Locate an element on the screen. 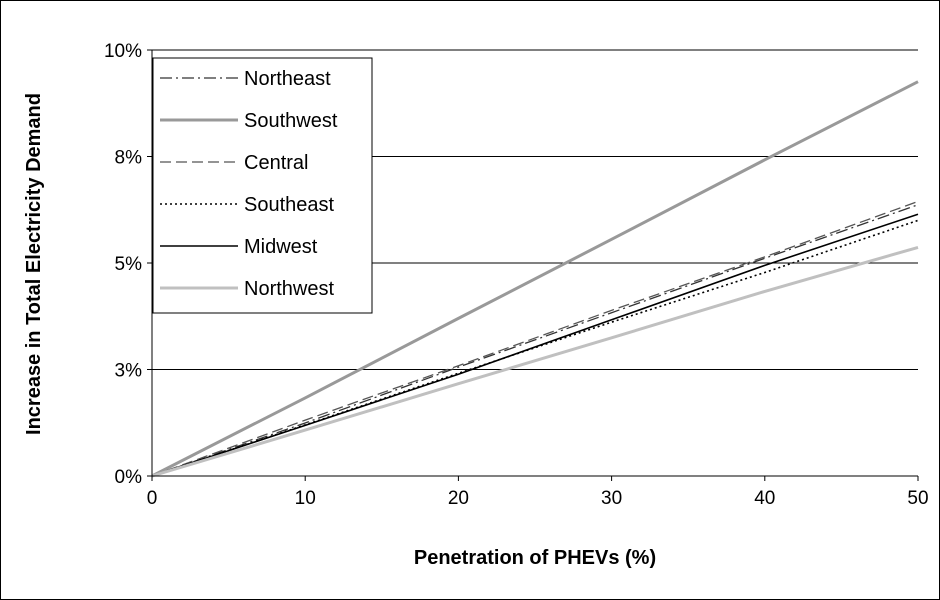 The height and width of the screenshot is (600, 940). legend-label-central: Central is located at coordinates (276, 163).